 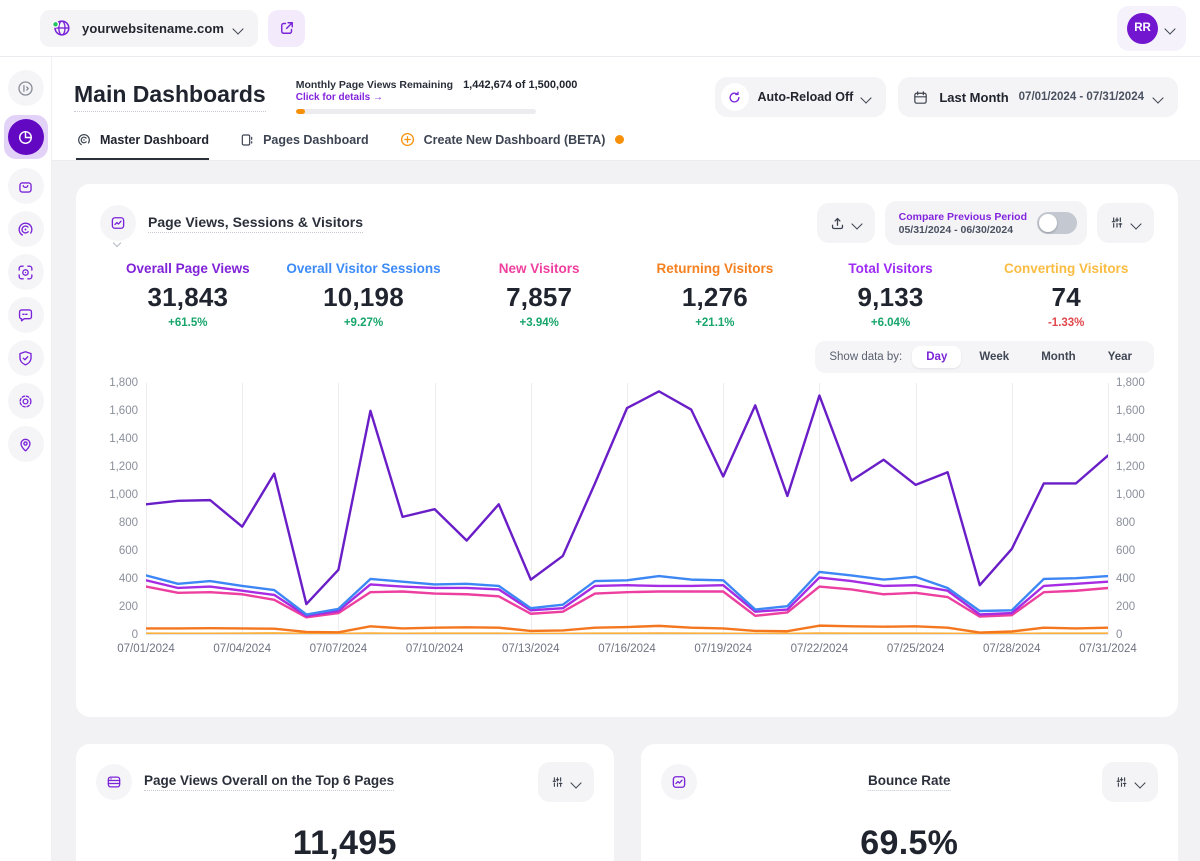 What do you see at coordinates (269, 782) in the screenshot?
I see `card-title: Page Views Overall on the Top 6 Pages` at bounding box center [269, 782].